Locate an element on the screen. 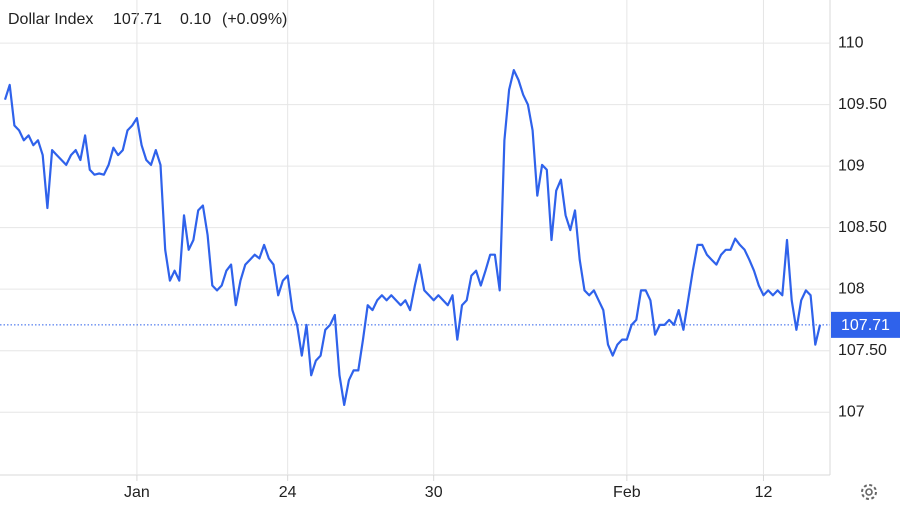 The height and width of the screenshot is (507, 900). y-tick-label: 108 is located at coordinates (851, 288).